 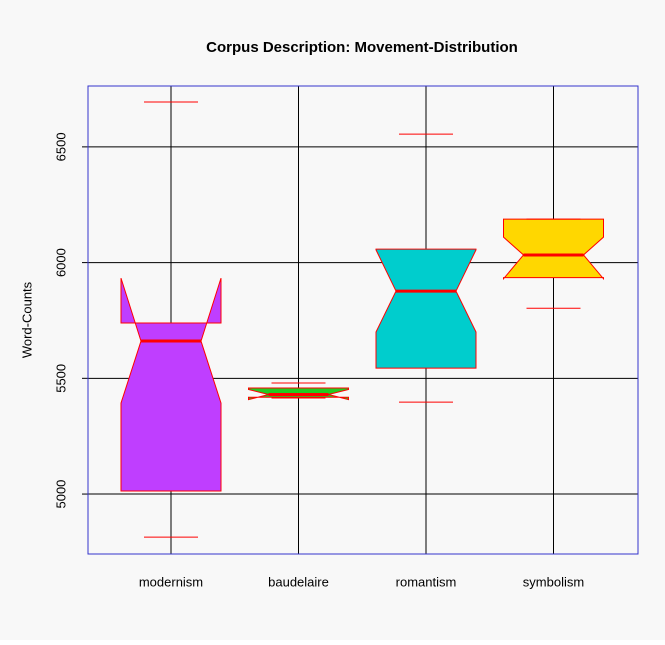 I want to click on x-tick-label: symbolism, so click(x=553, y=581).